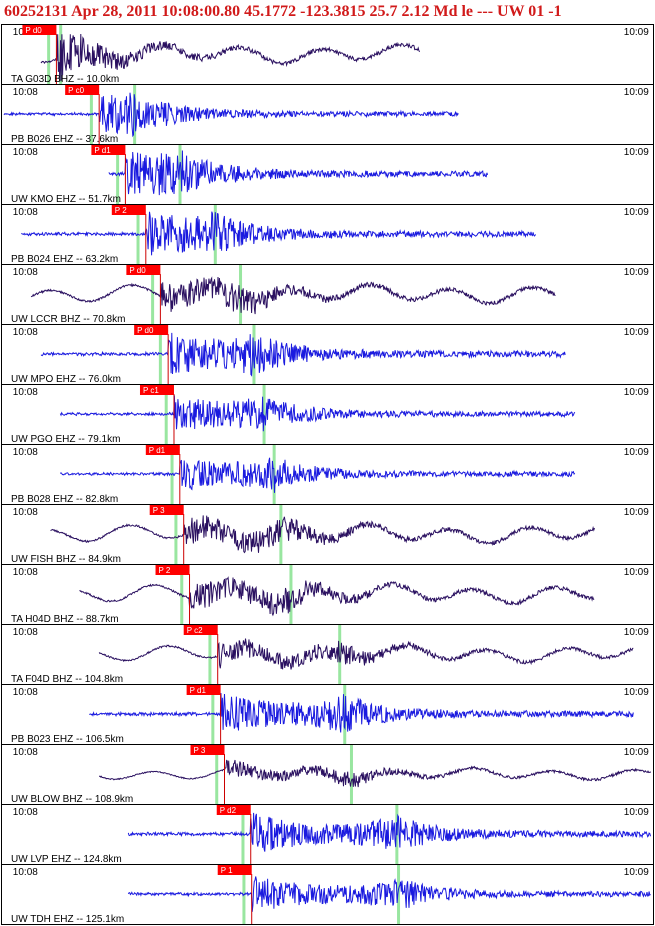  Describe the element at coordinates (66, 379) in the screenshot. I see `station-label: UW MPO EHZ -- 76.0km` at that location.